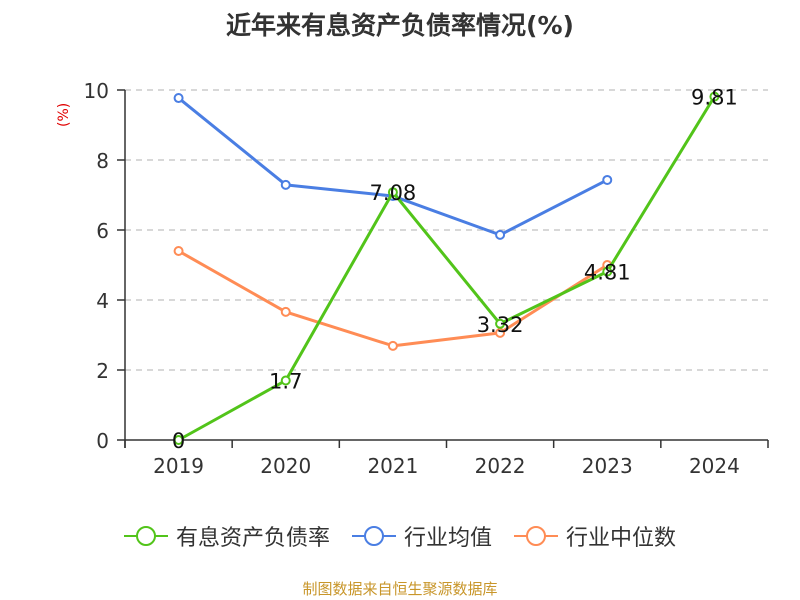 This screenshot has height=600, width=800. I want to click on x-tick-label: 2020, so click(285, 466).